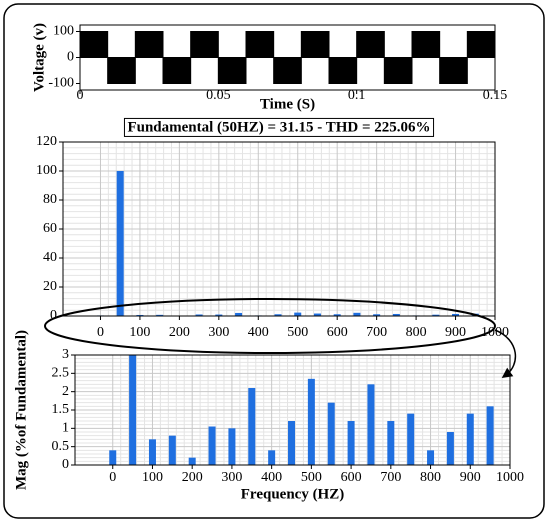 This screenshot has width=550, height=523. Describe the element at coordinates (21, 410) in the screenshot. I see `y-axis-label: Mag (%of Fundamental)` at that location.